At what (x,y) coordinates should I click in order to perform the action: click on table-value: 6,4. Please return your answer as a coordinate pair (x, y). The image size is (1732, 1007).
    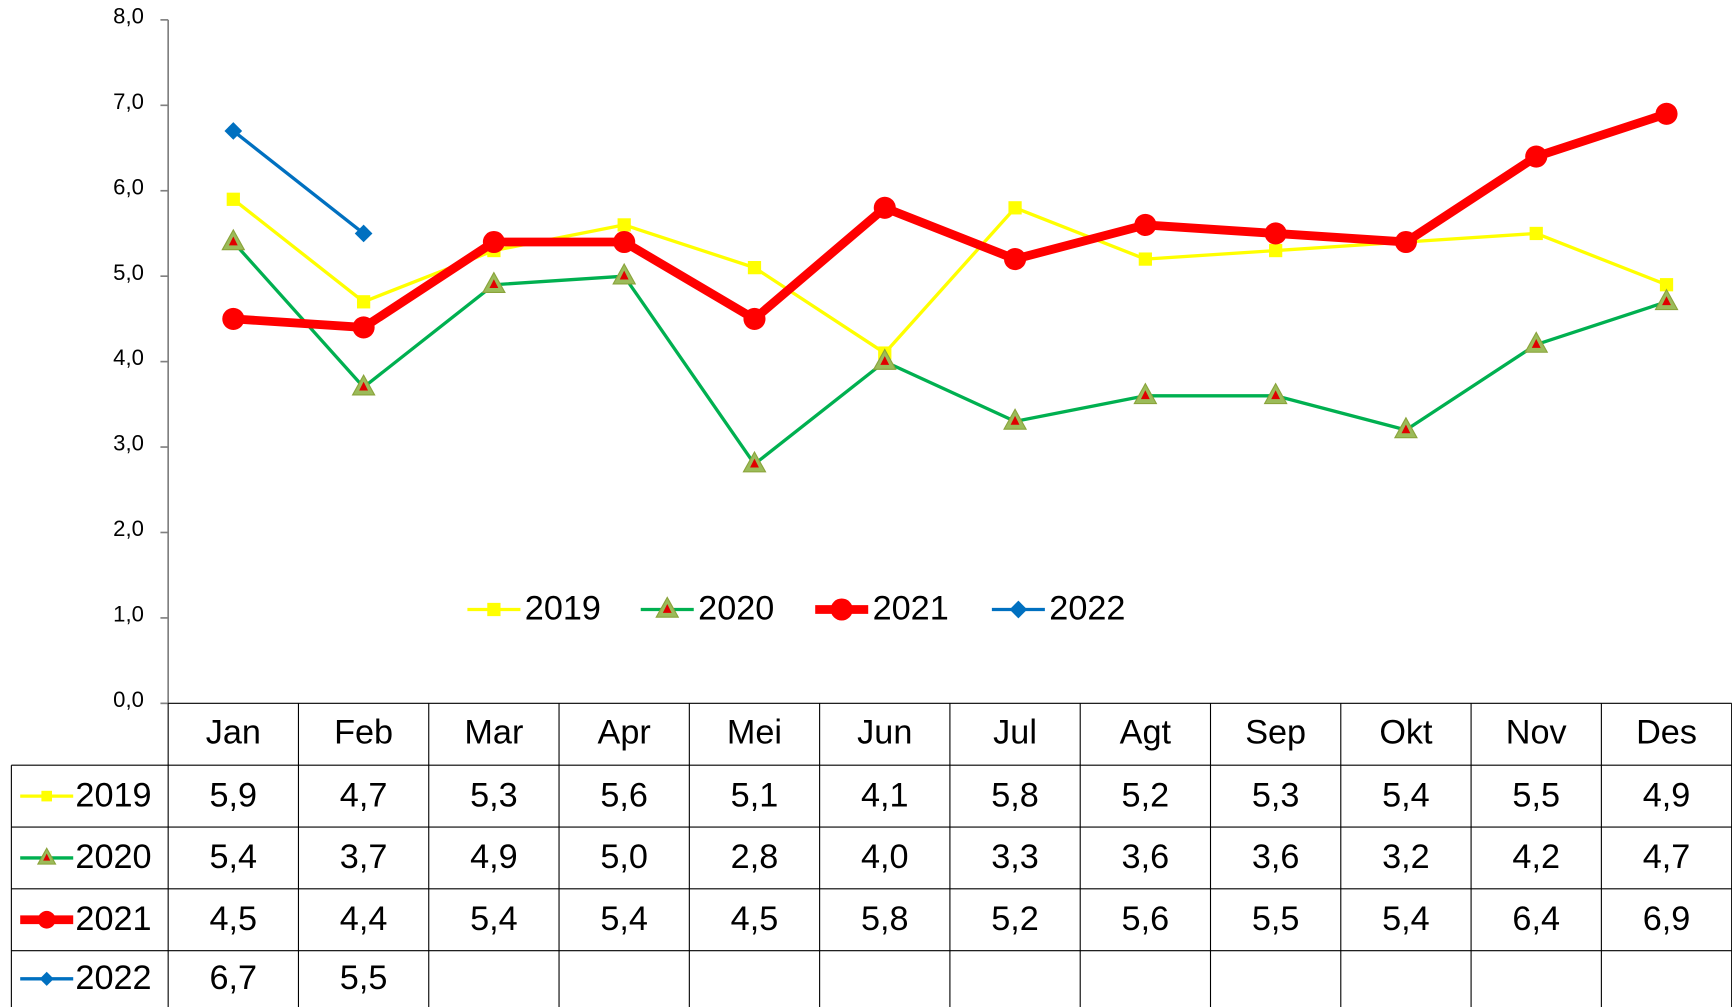
    Looking at the image, I should click on (1536, 919).